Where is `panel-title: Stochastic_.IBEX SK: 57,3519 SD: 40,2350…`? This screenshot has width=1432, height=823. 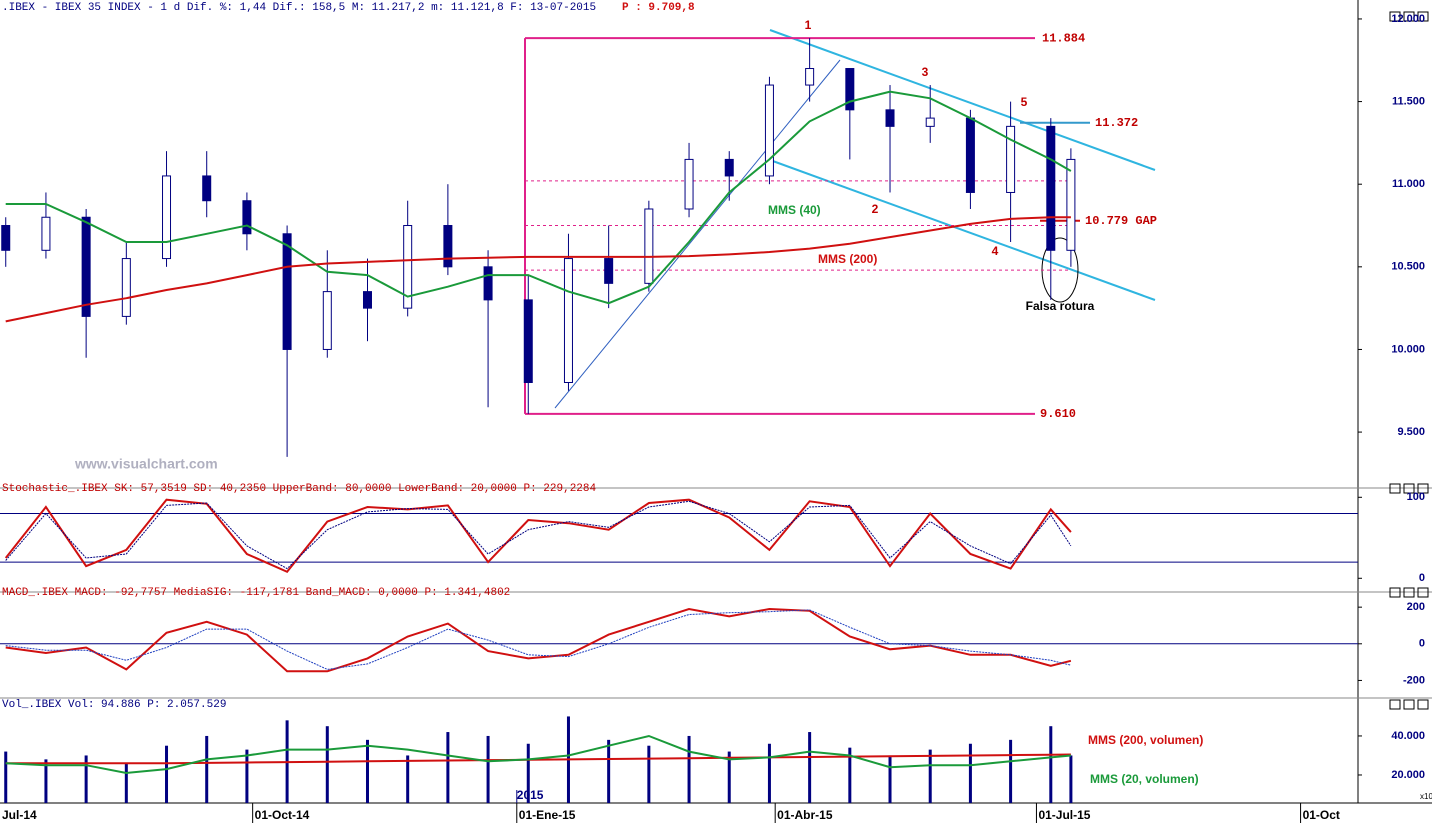
panel-title: Stochastic_.IBEX SK: 57,3519 SD: 40,2350… is located at coordinates (299, 489).